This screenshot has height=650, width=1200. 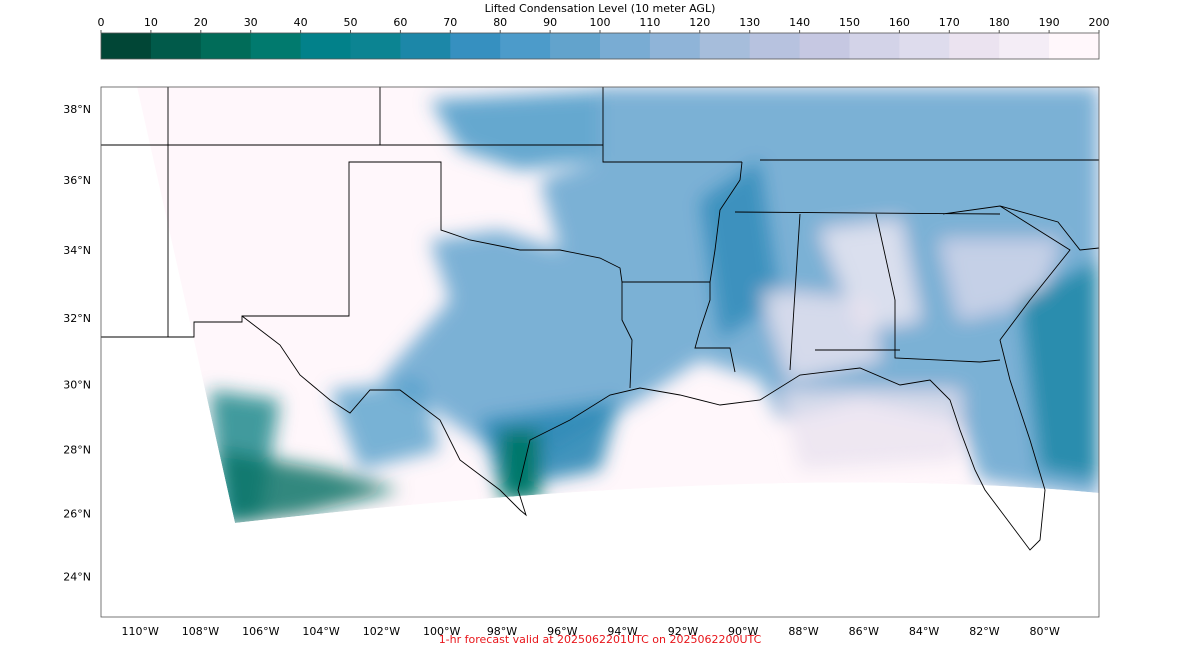 What do you see at coordinates (550, 22) in the screenshot?
I see `colorbar-tick-label: 90` at bounding box center [550, 22].